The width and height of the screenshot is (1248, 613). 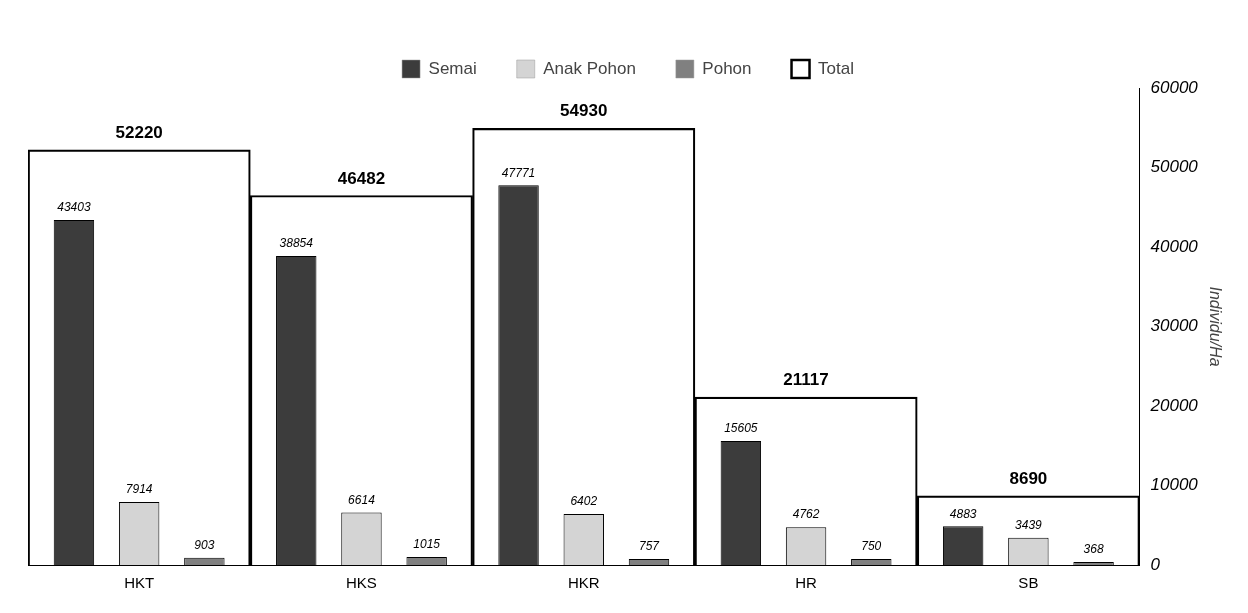 I want to click on y-tick-label: 0, so click(x=1155, y=564).